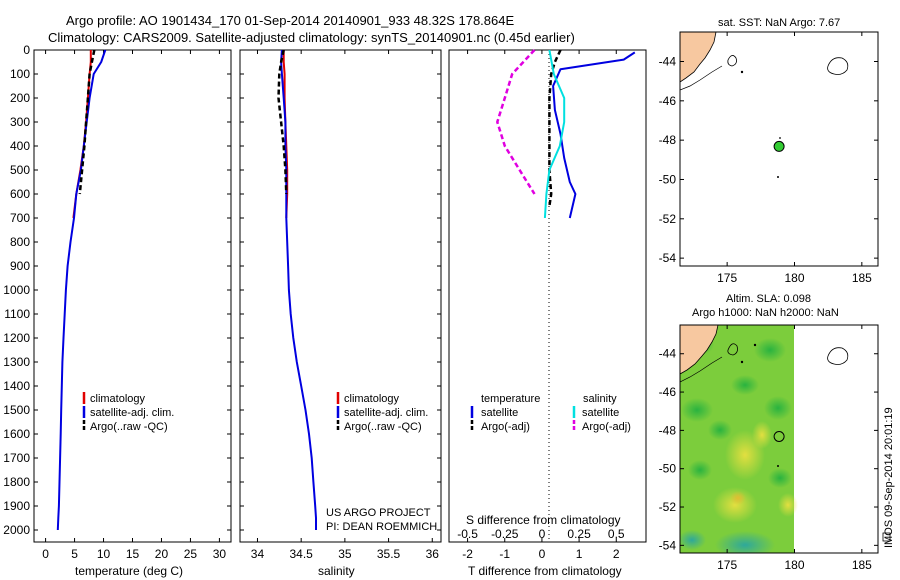 The width and height of the screenshot is (900, 580). Describe the element at coordinates (345, 554) in the screenshot. I see `x-tick-label: 35` at that location.